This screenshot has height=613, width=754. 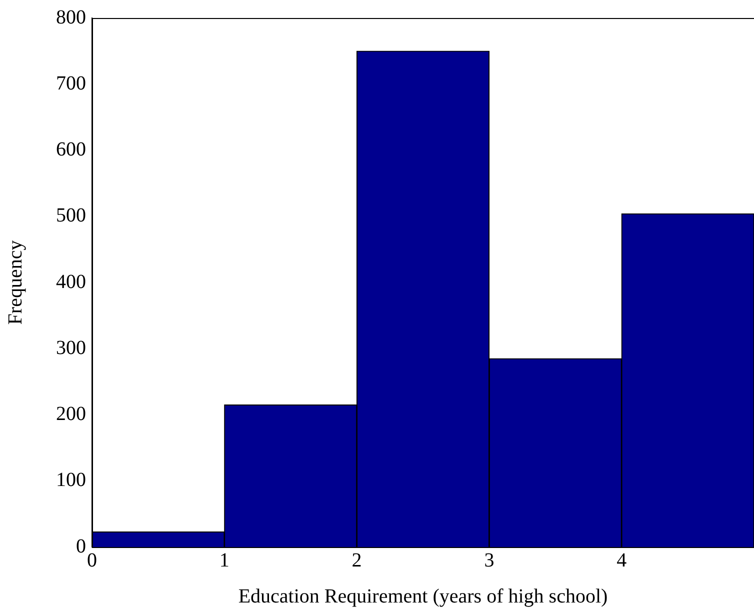 I want to click on x-tick-label: 3, so click(x=489, y=560).